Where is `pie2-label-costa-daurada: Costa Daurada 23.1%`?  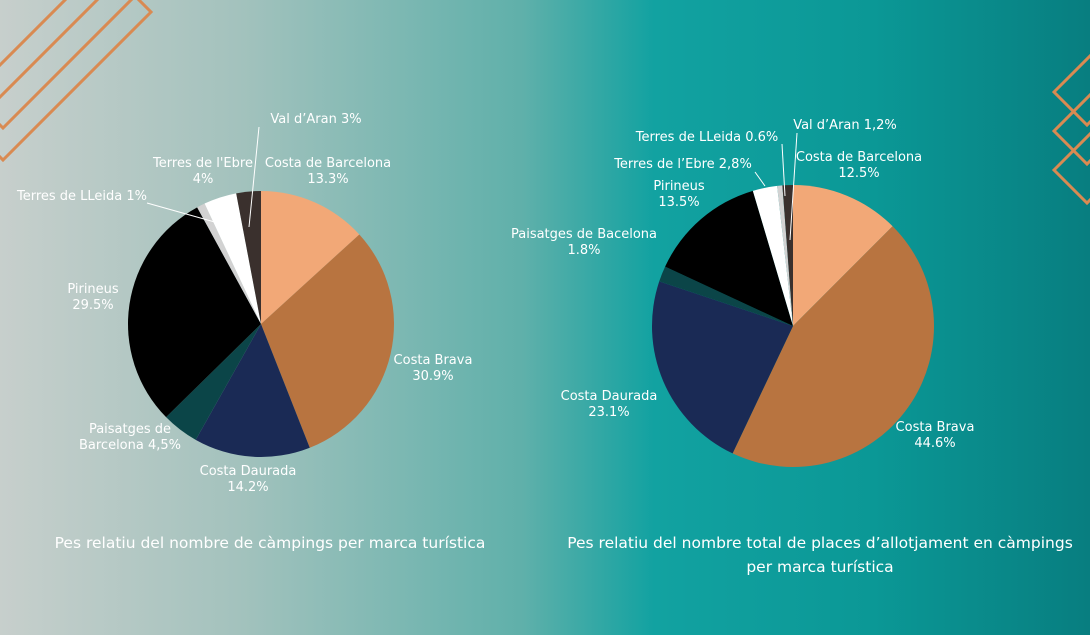 pie2-label-costa-daurada: Costa Daurada 23.1% is located at coordinates (609, 404).